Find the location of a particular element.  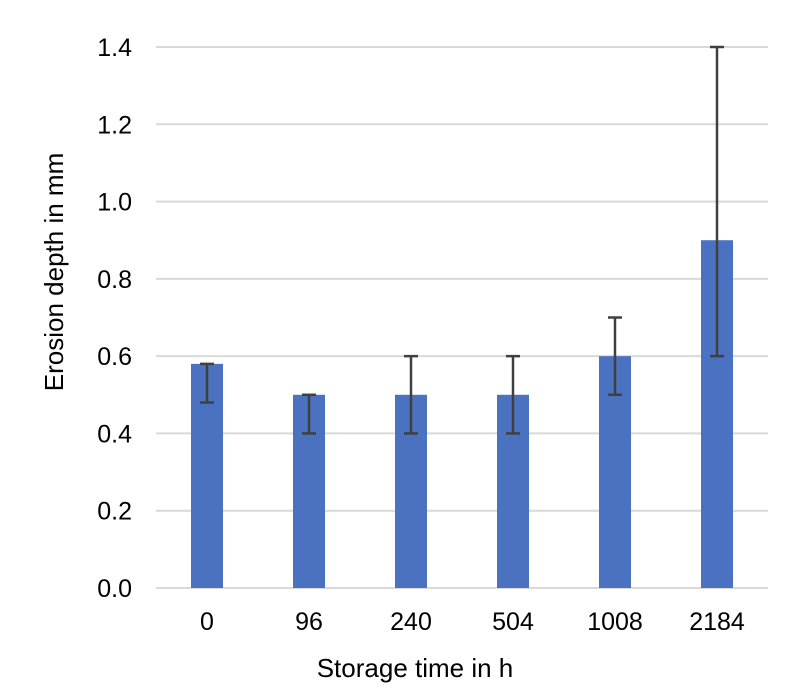

y-tick-label: 0.6 is located at coordinates (114, 357).